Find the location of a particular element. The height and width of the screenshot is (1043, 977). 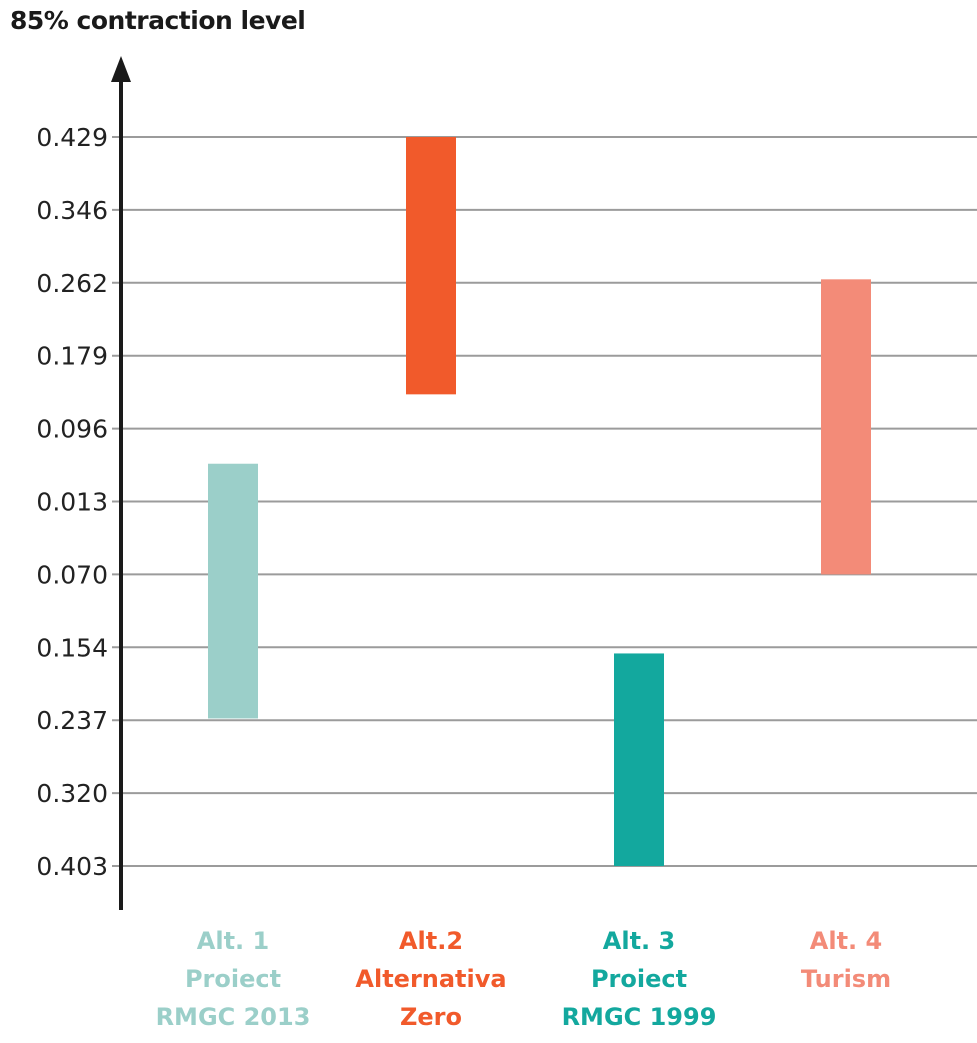

y-tick-label: 0.346 is located at coordinates (72, 210).